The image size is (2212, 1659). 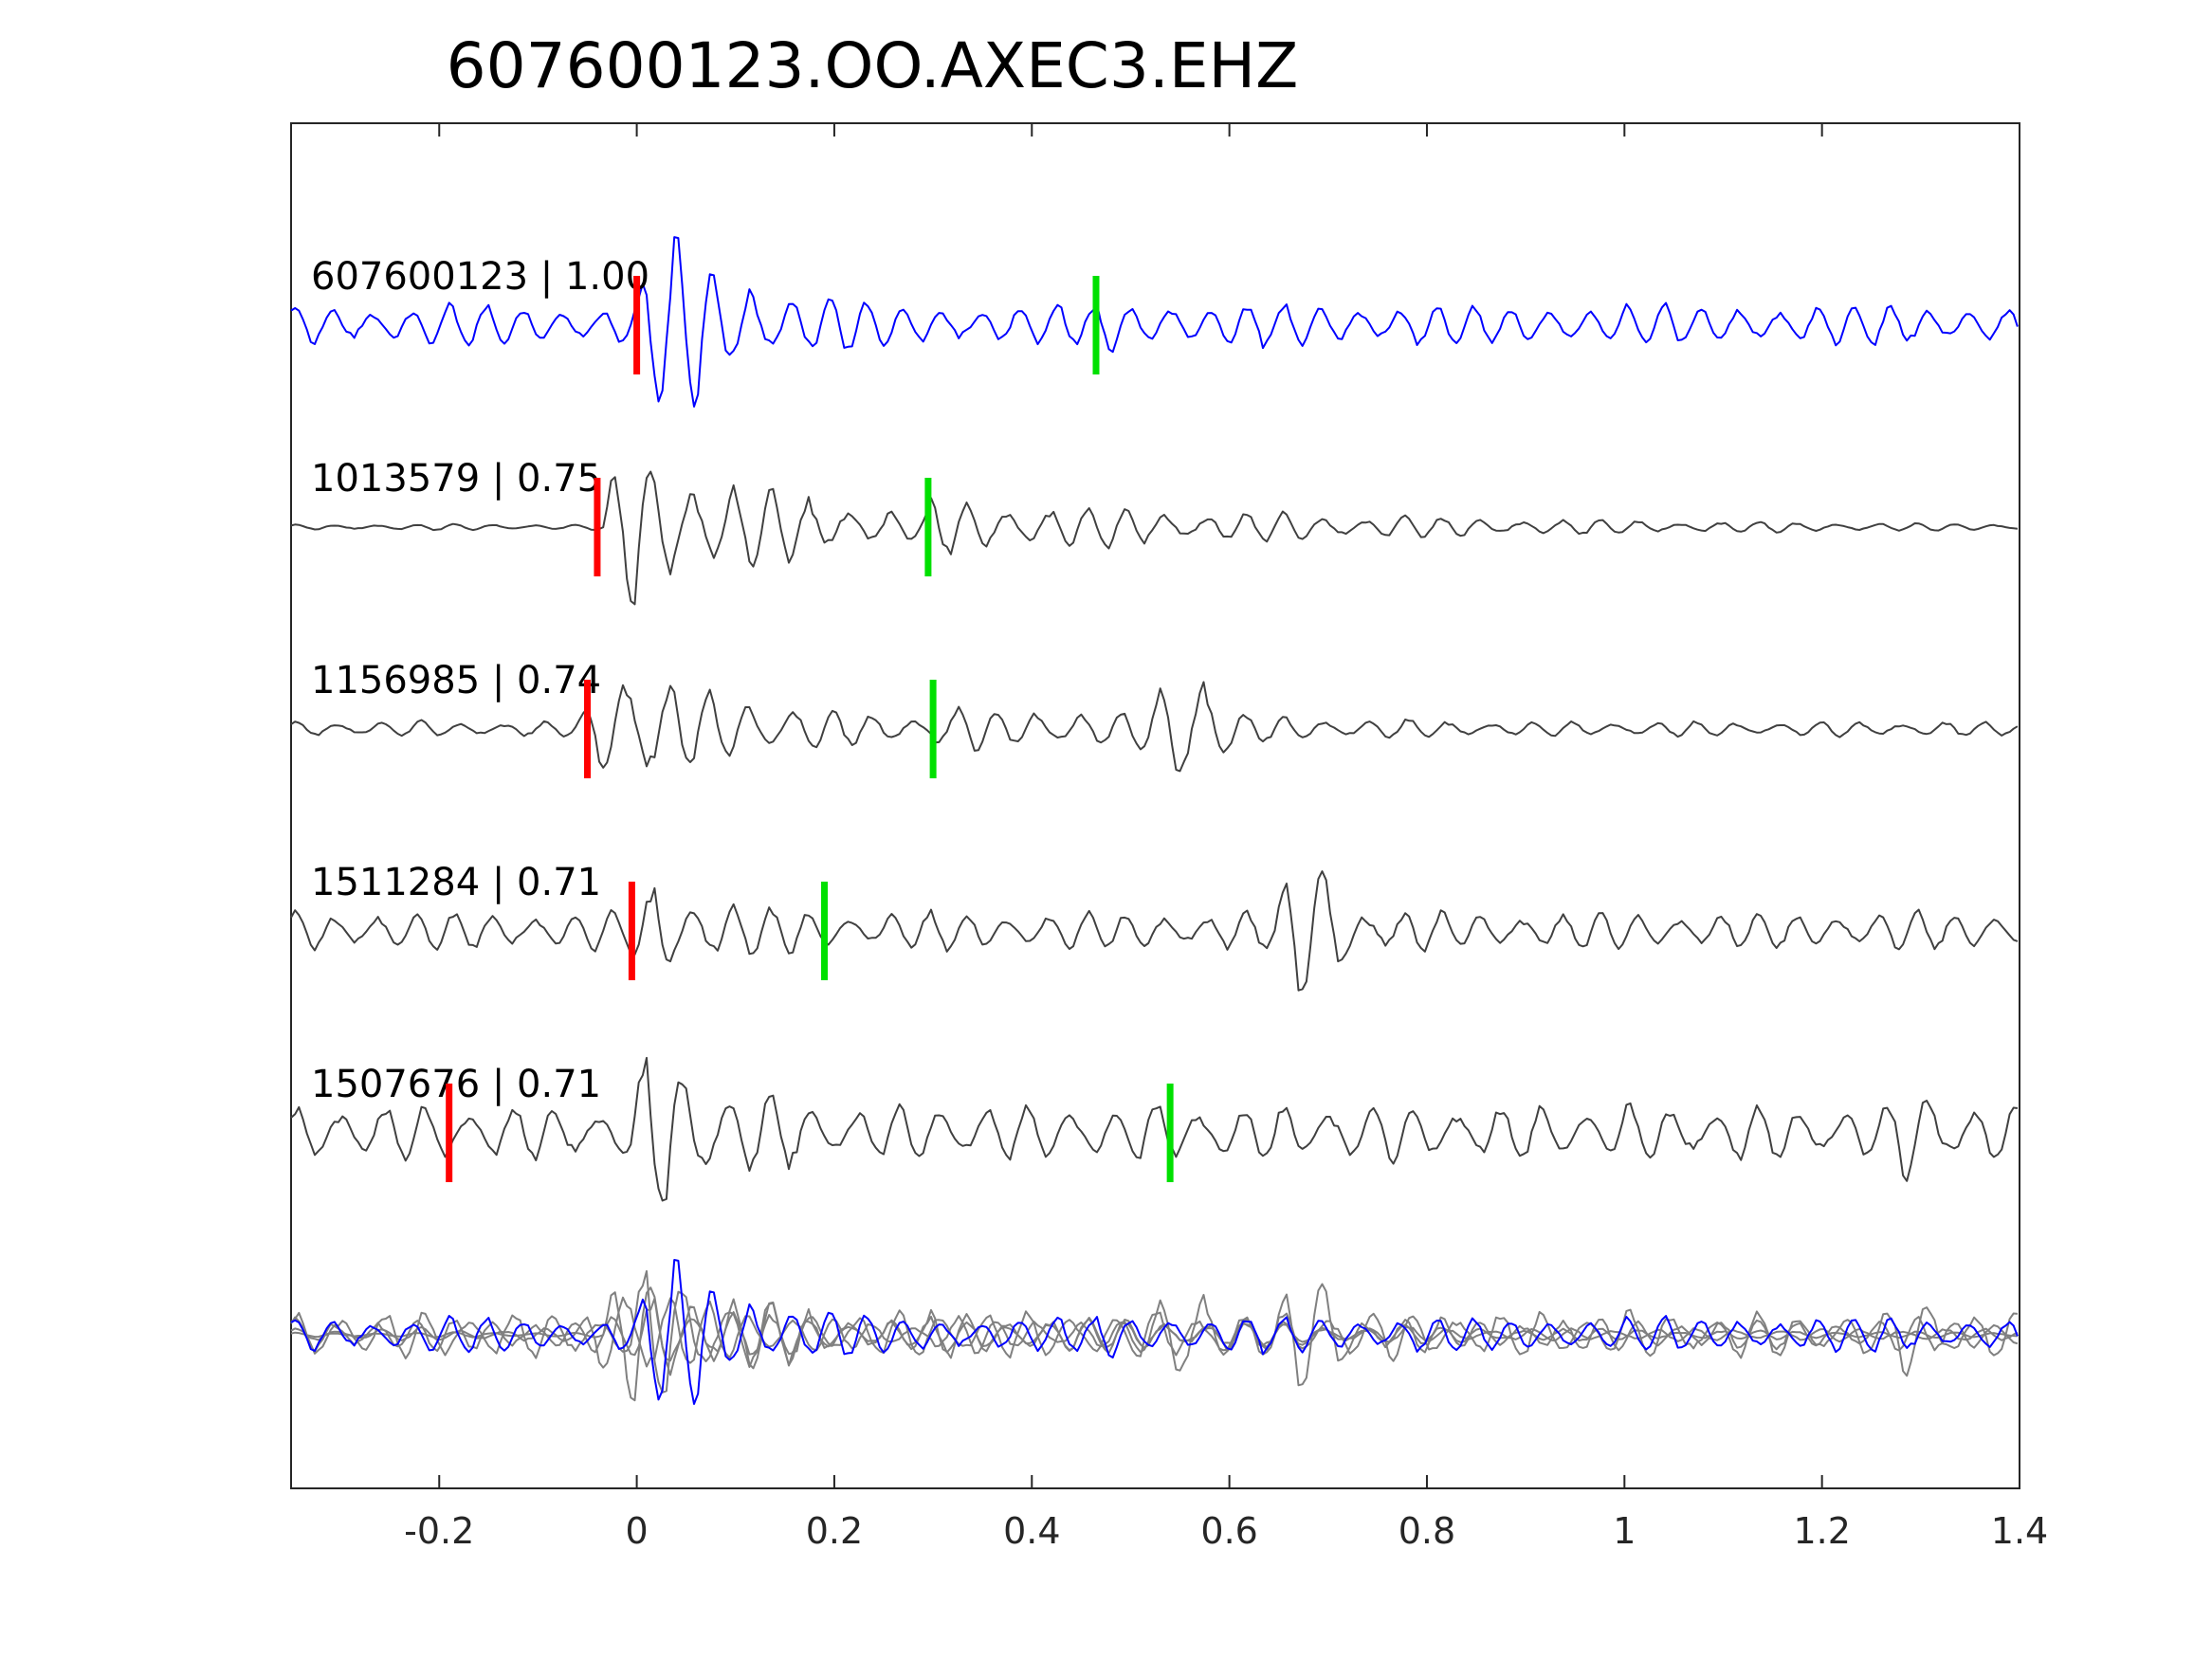 What do you see at coordinates (456, 680) in the screenshot?
I see `trace-label: 1156985 | 0.74` at bounding box center [456, 680].